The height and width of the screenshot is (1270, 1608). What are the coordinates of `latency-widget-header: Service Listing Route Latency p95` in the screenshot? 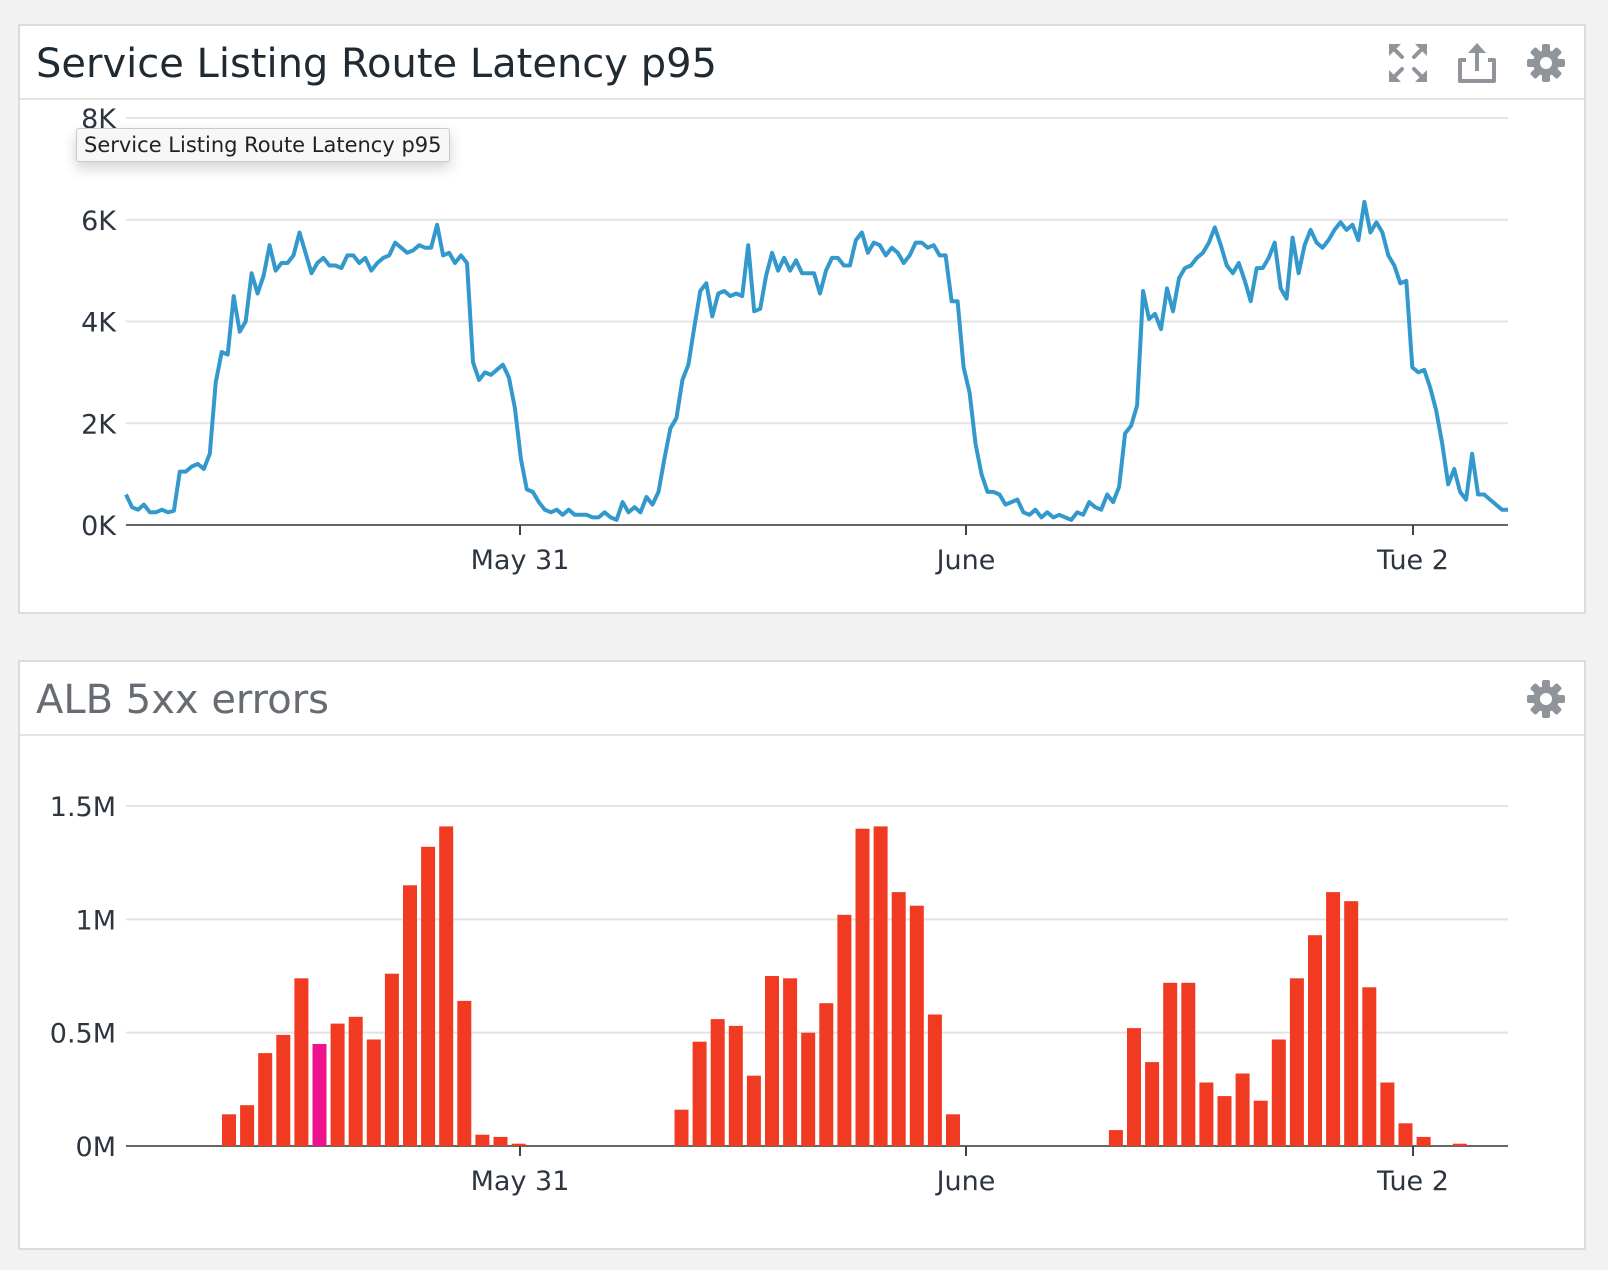 It's located at (802, 63).